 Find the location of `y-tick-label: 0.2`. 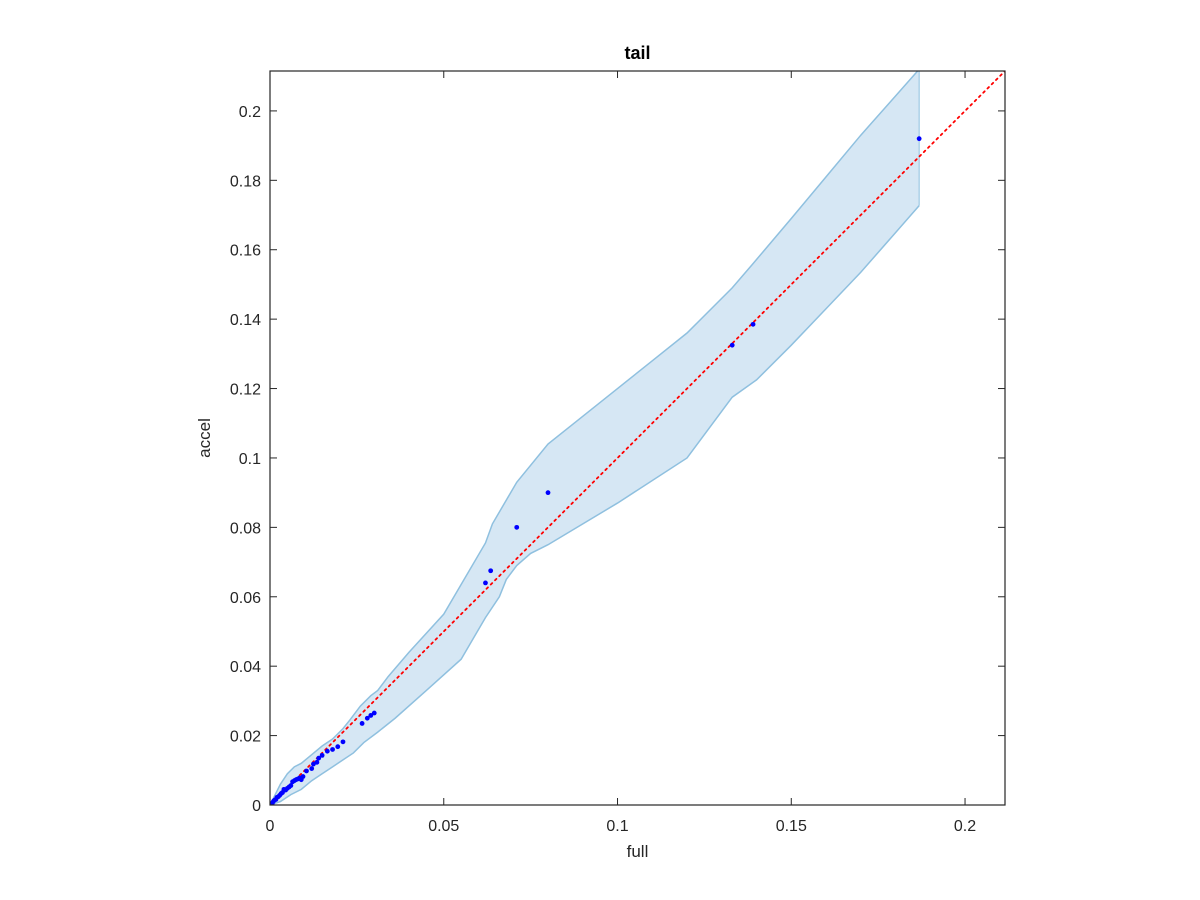

y-tick-label: 0.2 is located at coordinates (250, 112).